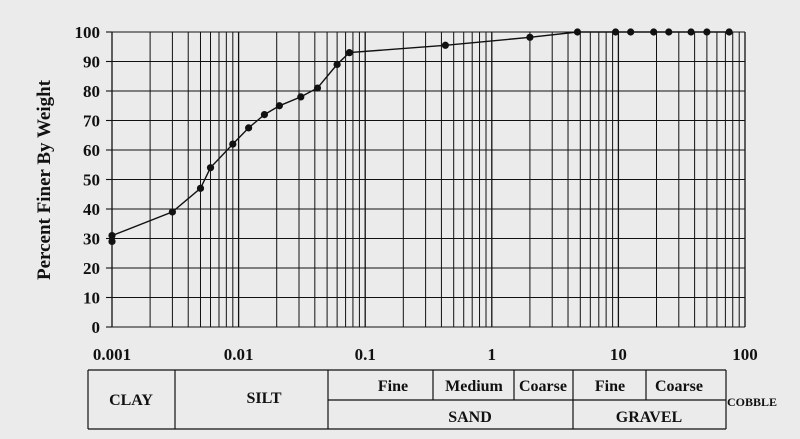 The width and height of the screenshot is (800, 439). What do you see at coordinates (393, 386) in the screenshot?
I see `sand-fine-label: Fine` at bounding box center [393, 386].